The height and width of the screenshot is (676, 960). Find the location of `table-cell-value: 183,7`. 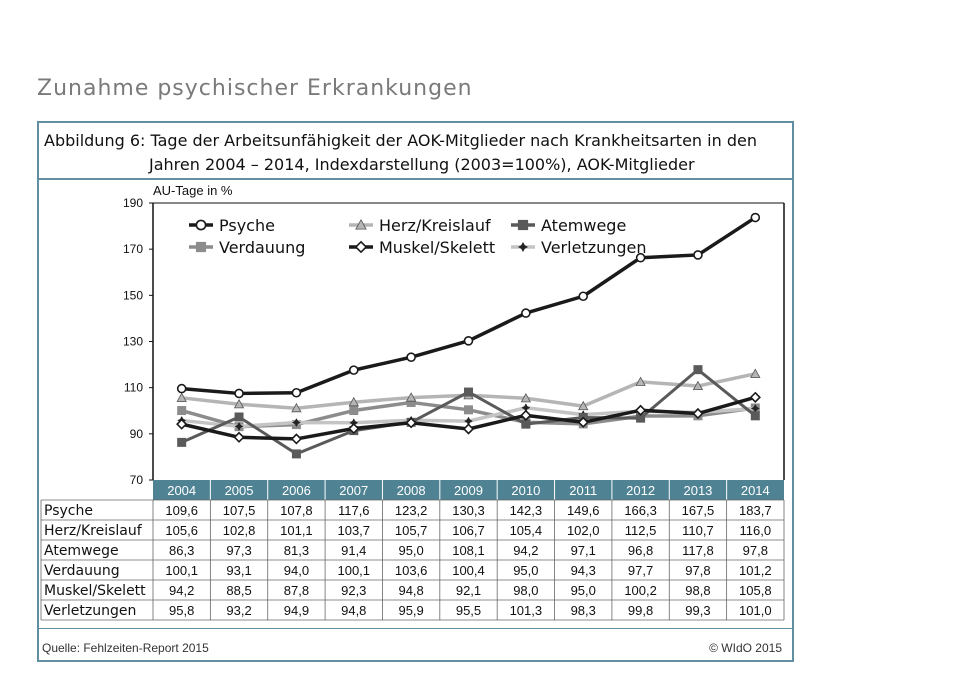

table-cell-value: 183,7 is located at coordinates (755, 510).